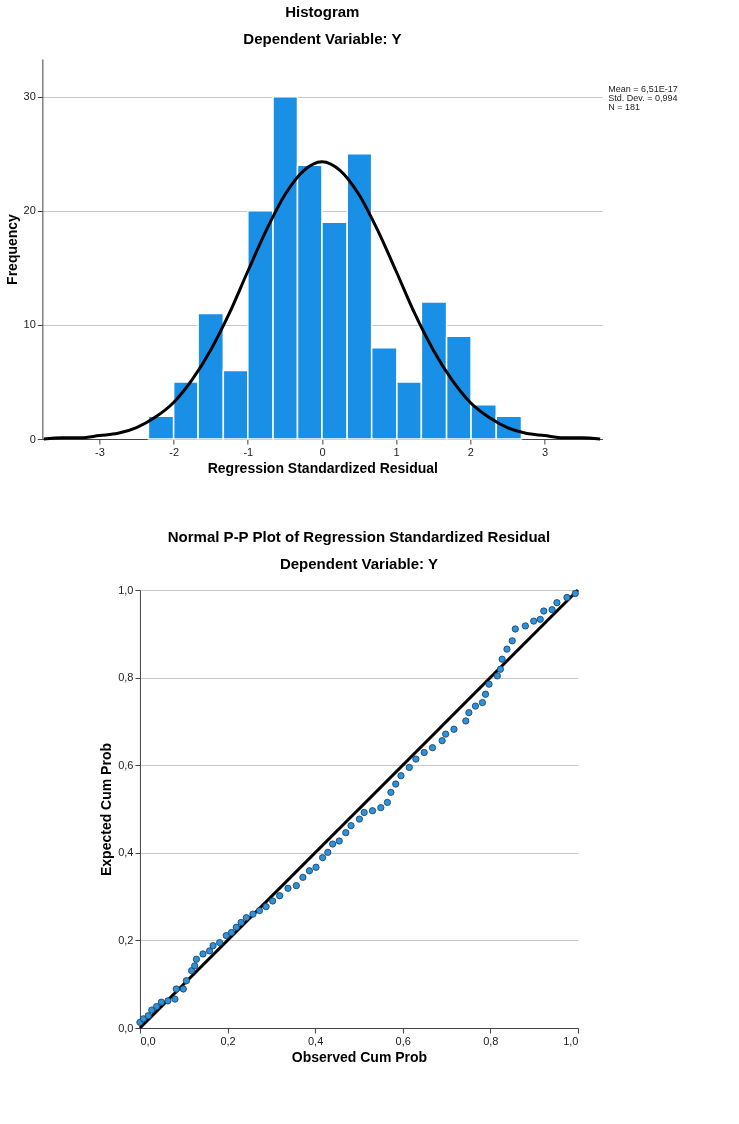  Describe the element at coordinates (11, 249) in the screenshot. I see `y-axis-title: Frequency` at that location.